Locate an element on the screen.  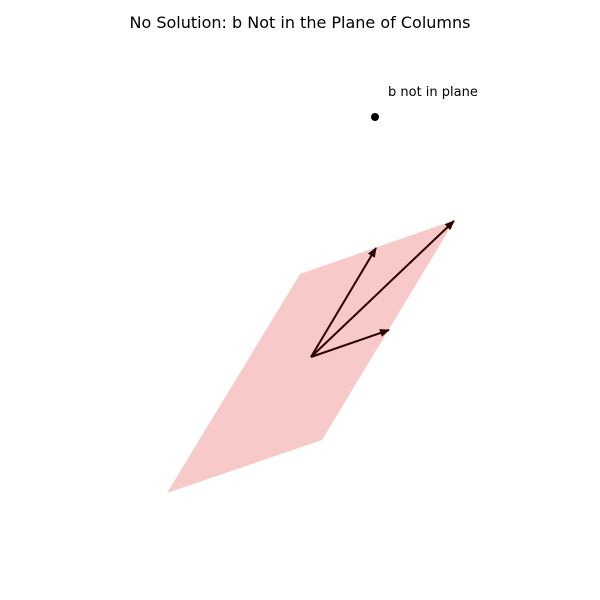
column-sum-arrow is located at coordinates (382, 289).